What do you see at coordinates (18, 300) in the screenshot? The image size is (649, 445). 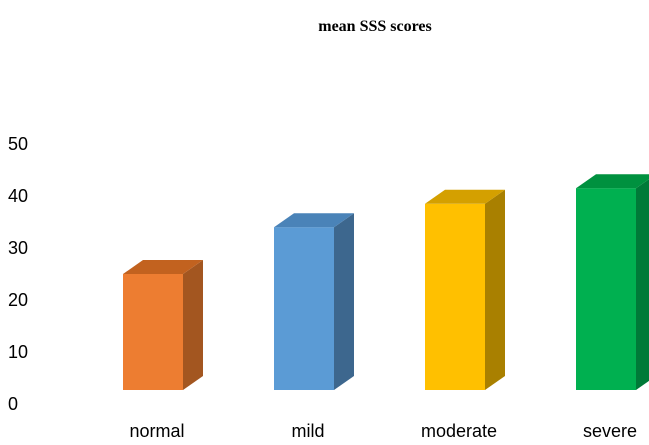 I see `y-tick-label: 20` at bounding box center [18, 300].